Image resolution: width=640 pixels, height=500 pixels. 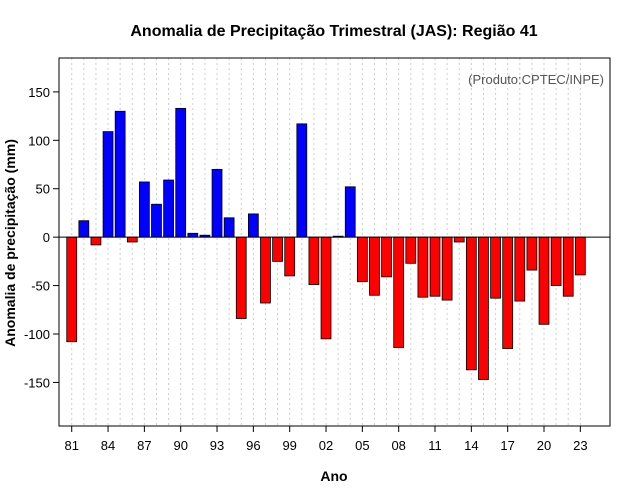 What do you see at coordinates (568, 266) in the screenshot?
I see `bar-2022` at bounding box center [568, 266].